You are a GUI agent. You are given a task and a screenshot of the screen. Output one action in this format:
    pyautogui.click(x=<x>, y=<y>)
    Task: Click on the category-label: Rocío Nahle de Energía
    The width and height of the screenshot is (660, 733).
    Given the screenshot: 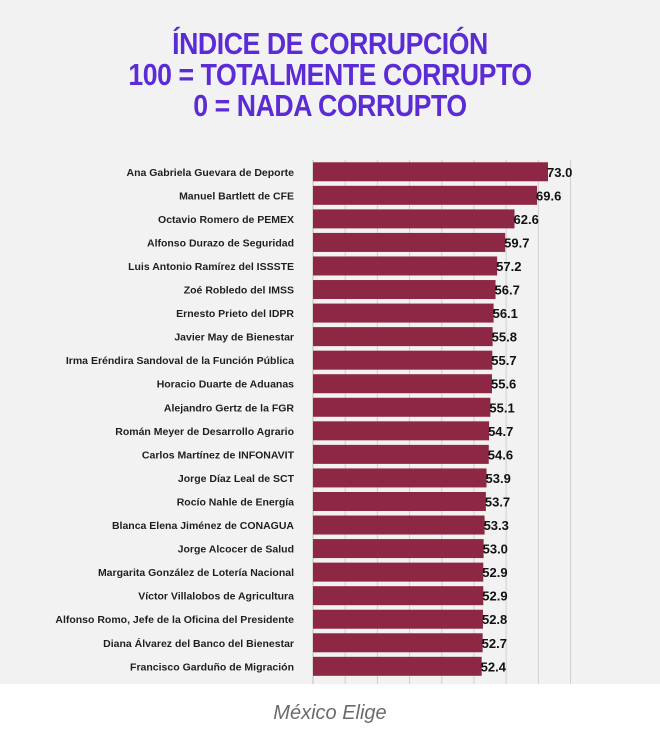 What is the action you would take?
    pyautogui.click(x=235, y=502)
    